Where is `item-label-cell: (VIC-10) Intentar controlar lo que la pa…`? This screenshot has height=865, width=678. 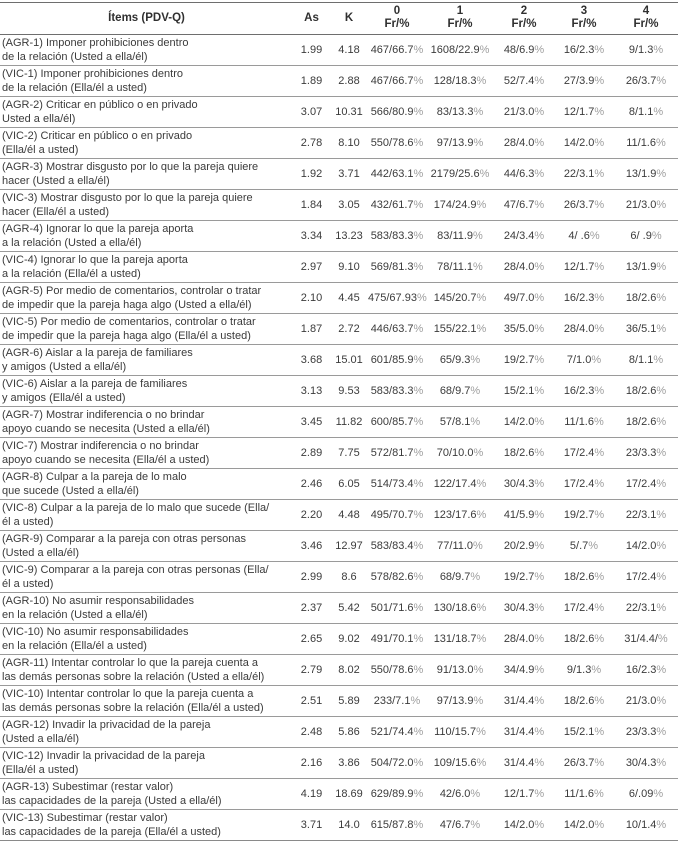
item-label-cell: (VIC-10) Intentar controlar lo que la pa… is located at coordinates (146, 701).